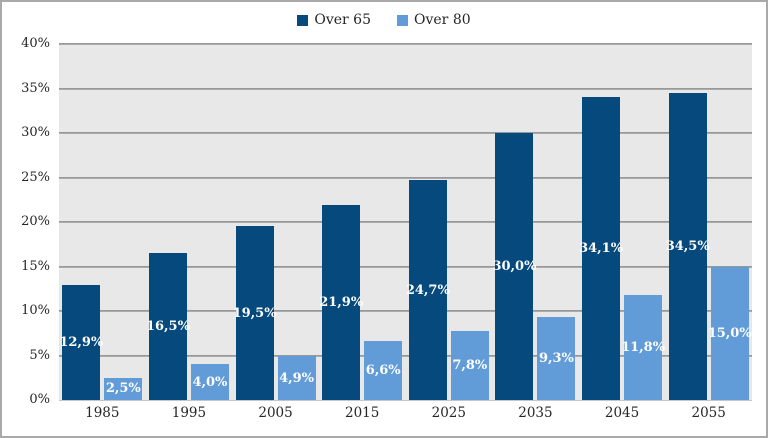  Describe the element at coordinates (622, 413) in the screenshot. I see `x-axis-tick-label: 2045` at that location.